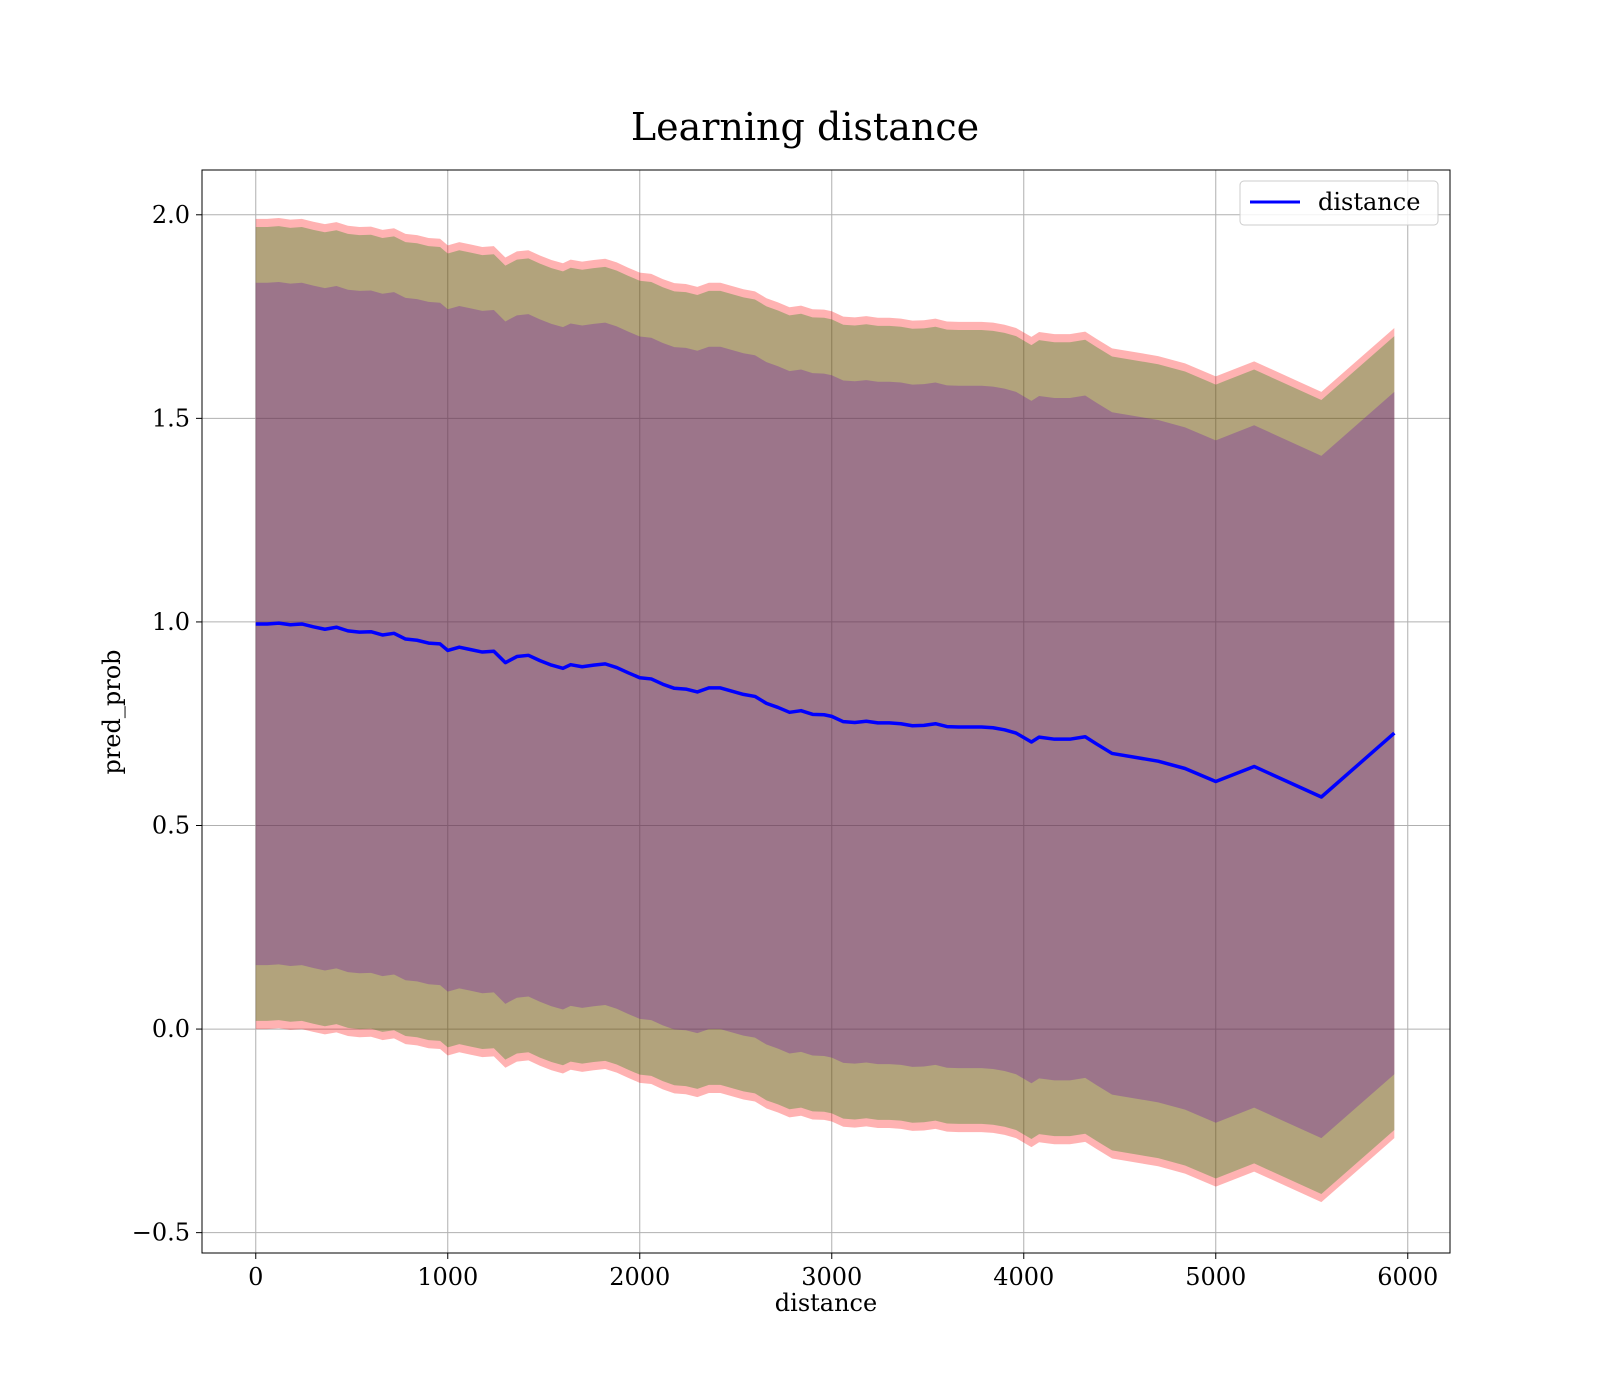  I want to click on legend-label-distance: distance, so click(1369, 202).